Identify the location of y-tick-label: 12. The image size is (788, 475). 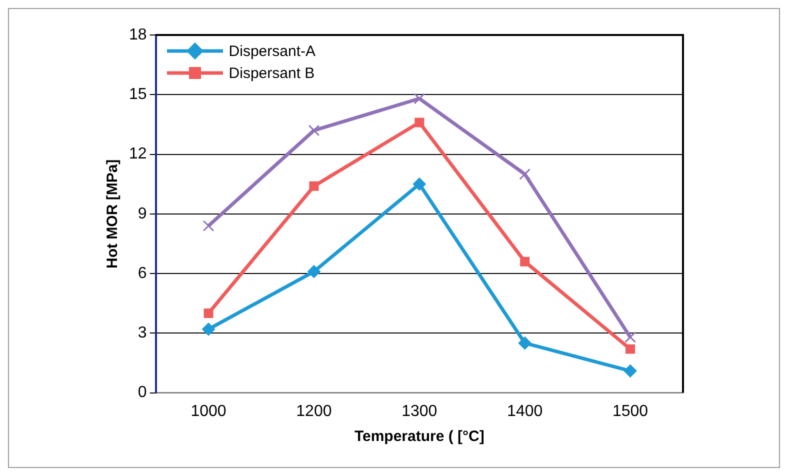
(138, 154).